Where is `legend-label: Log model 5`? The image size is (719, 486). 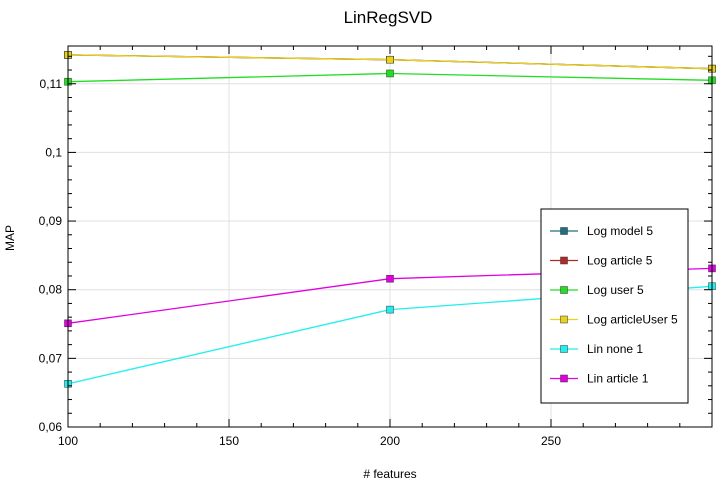
legend-label: Log model 5 is located at coordinates (620, 231).